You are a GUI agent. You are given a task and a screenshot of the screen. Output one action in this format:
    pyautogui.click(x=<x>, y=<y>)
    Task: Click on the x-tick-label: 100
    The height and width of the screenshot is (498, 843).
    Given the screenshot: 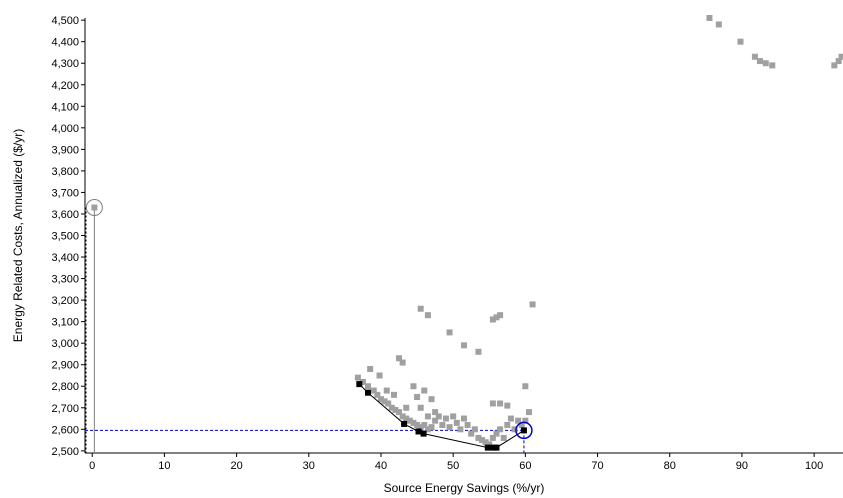 What is the action you would take?
    pyautogui.click(x=814, y=466)
    